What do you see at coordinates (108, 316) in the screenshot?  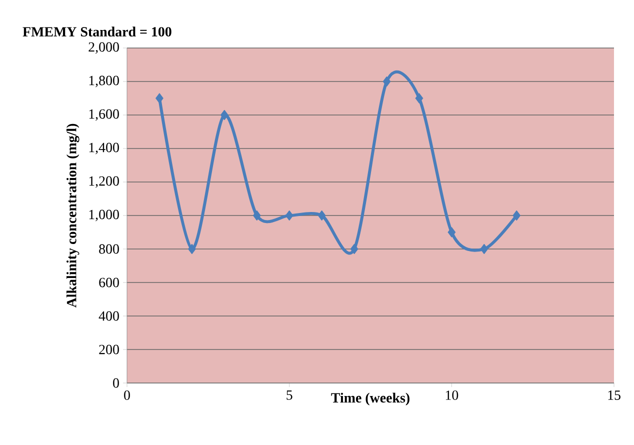 I see `y-tick-label: 400` at bounding box center [108, 316].